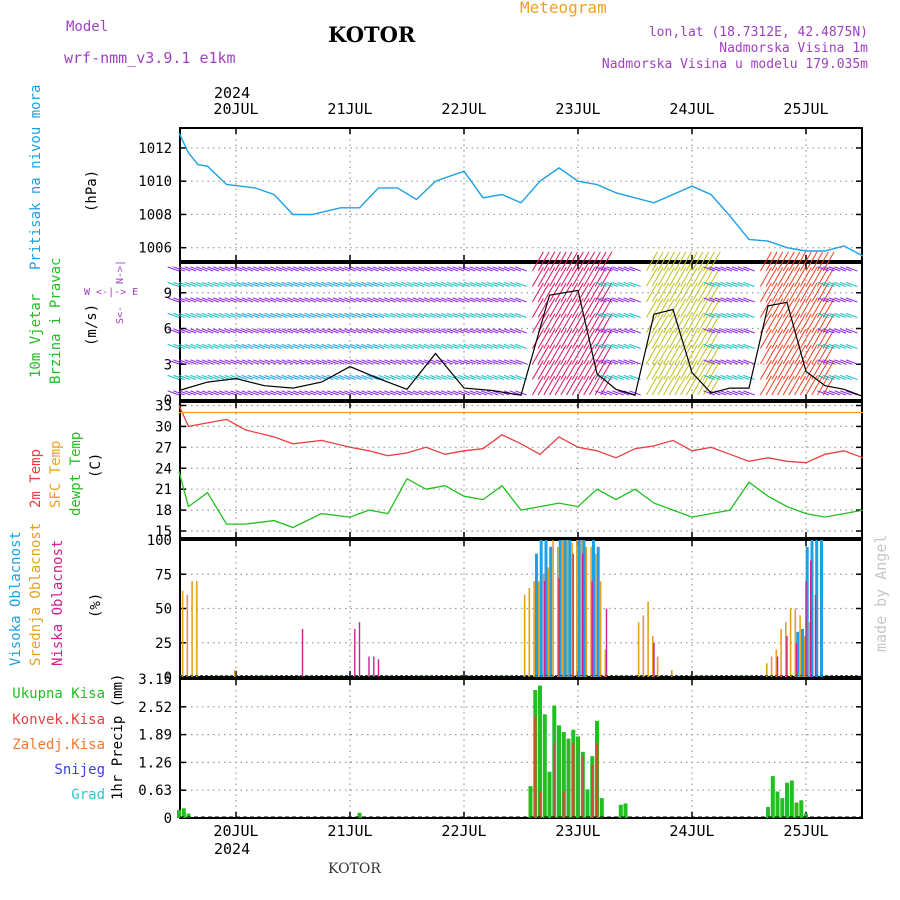 This screenshot has height=900, width=900. Describe the element at coordinates (88, 795) in the screenshot. I see `precip-label-hail: Grad` at that location.